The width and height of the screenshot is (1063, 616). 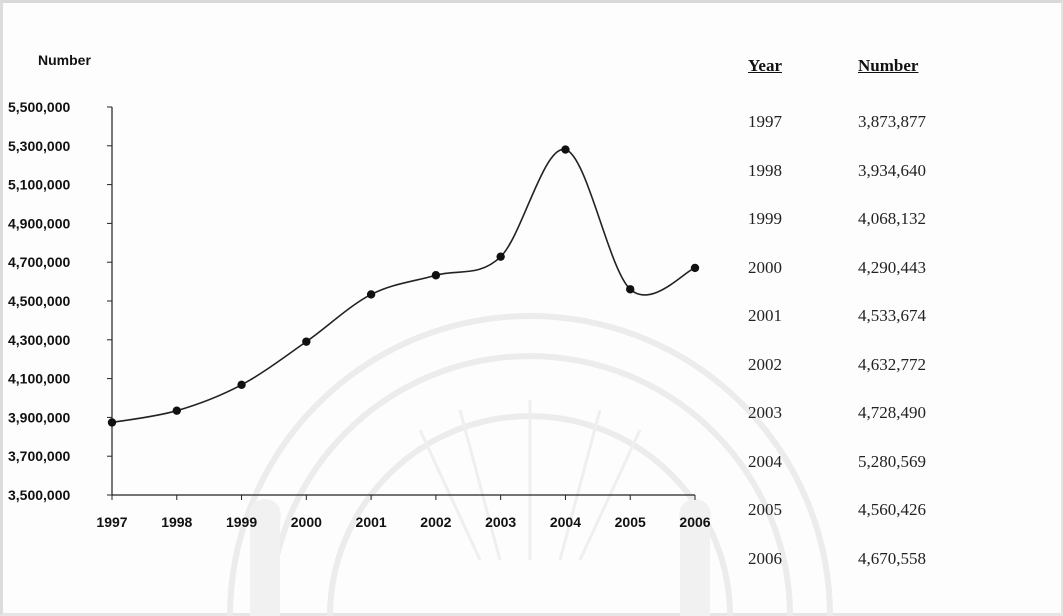 I want to click on x-axis-ticks: 1997 1998 1999 2000 2001 2002 2003 2004 2005 2006, so click(x=403, y=512).